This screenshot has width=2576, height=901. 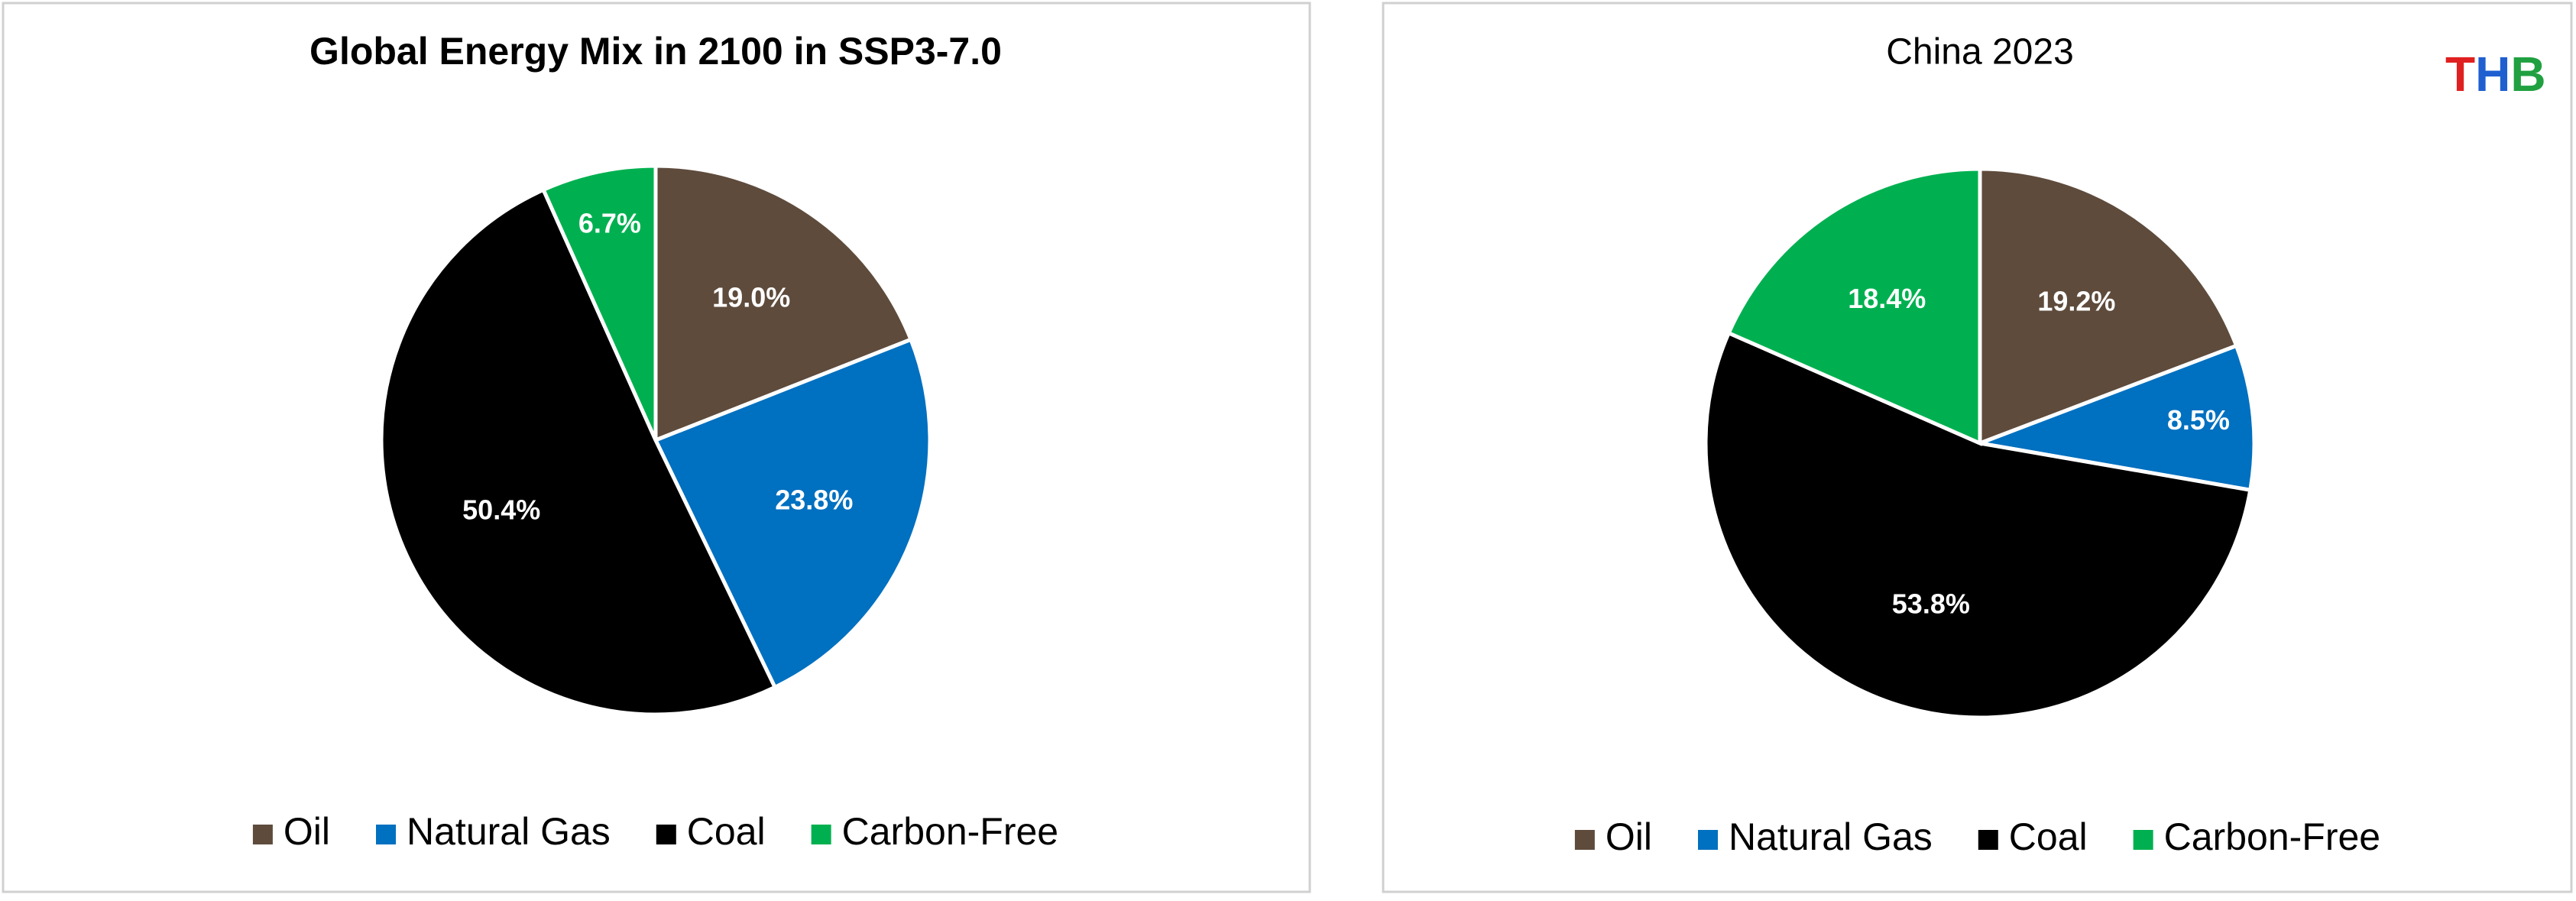 What do you see at coordinates (2492, 74) in the screenshot?
I see `logo-letter: H` at bounding box center [2492, 74].